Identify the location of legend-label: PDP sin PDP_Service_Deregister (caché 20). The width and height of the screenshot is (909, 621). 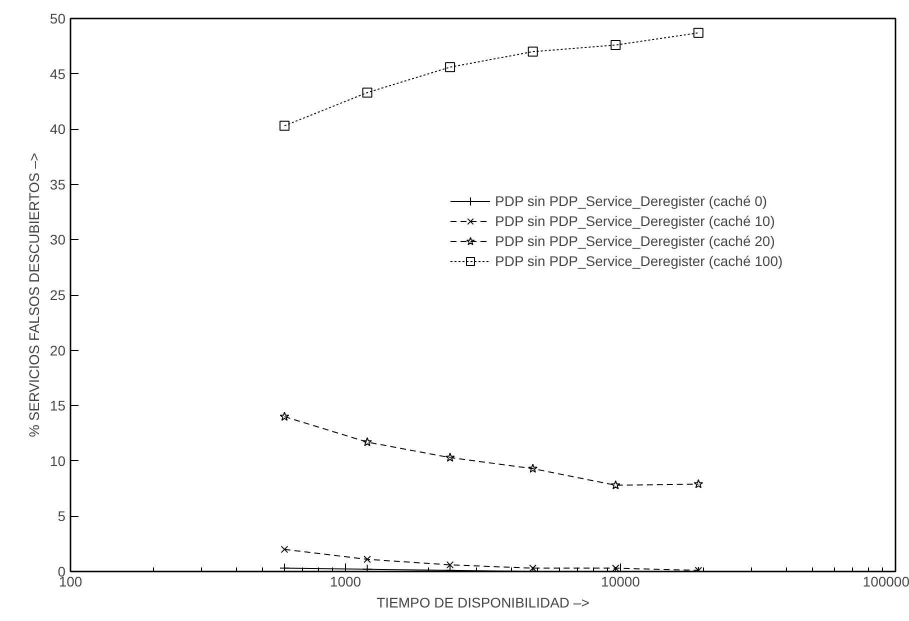
(635, 241).